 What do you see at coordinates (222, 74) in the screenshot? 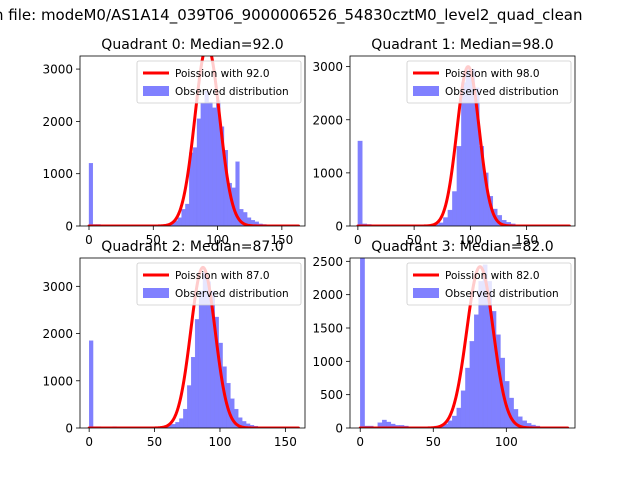
I see `legend-label-poisson: Poission with 92.0` at bounding box center [222, 74].